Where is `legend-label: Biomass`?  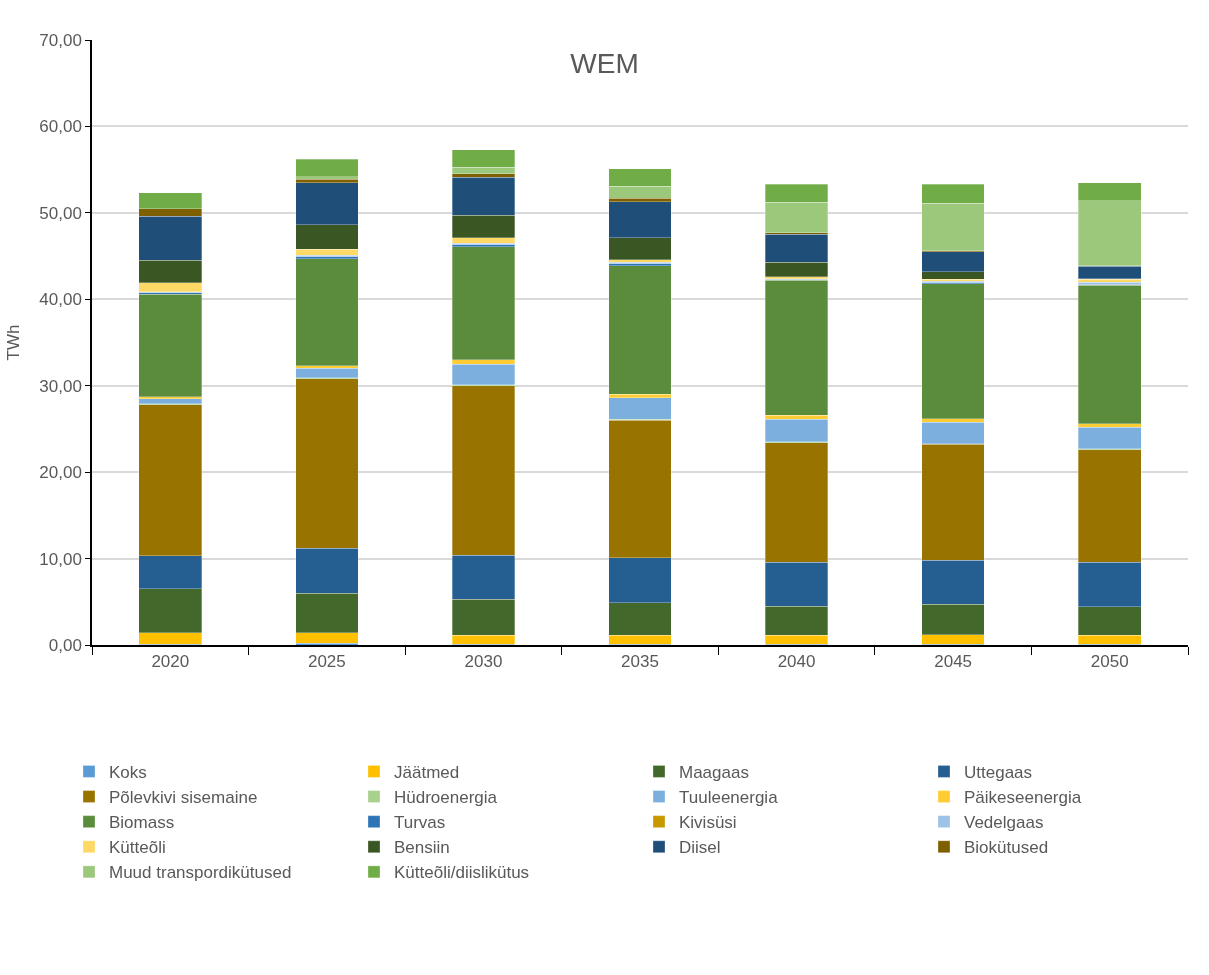
legend-label: Biomass is located at coordinates (142, 823).